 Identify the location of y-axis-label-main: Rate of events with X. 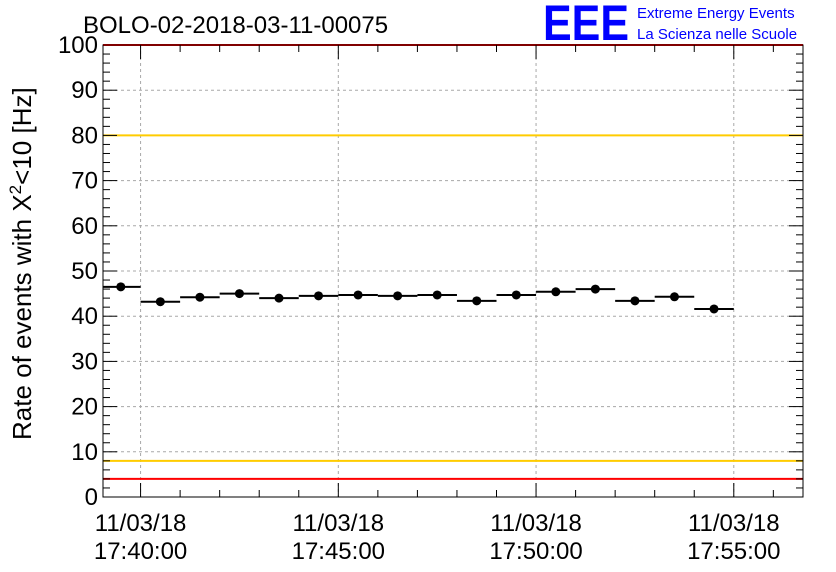
(22, 317).